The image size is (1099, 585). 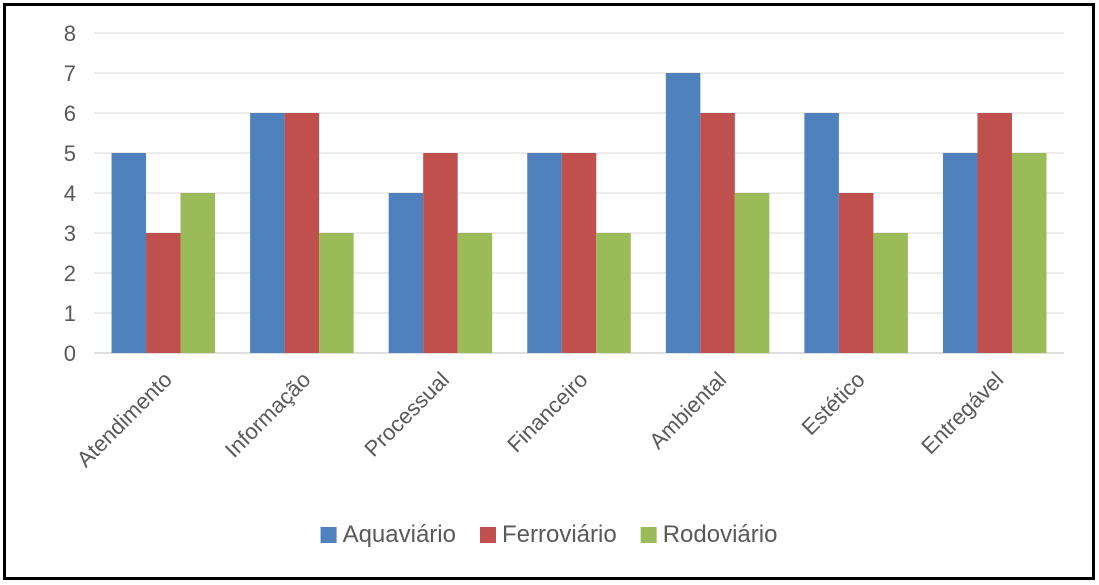 I want to click on x-tick-label: Ambiental, so click(x=687, y=410).